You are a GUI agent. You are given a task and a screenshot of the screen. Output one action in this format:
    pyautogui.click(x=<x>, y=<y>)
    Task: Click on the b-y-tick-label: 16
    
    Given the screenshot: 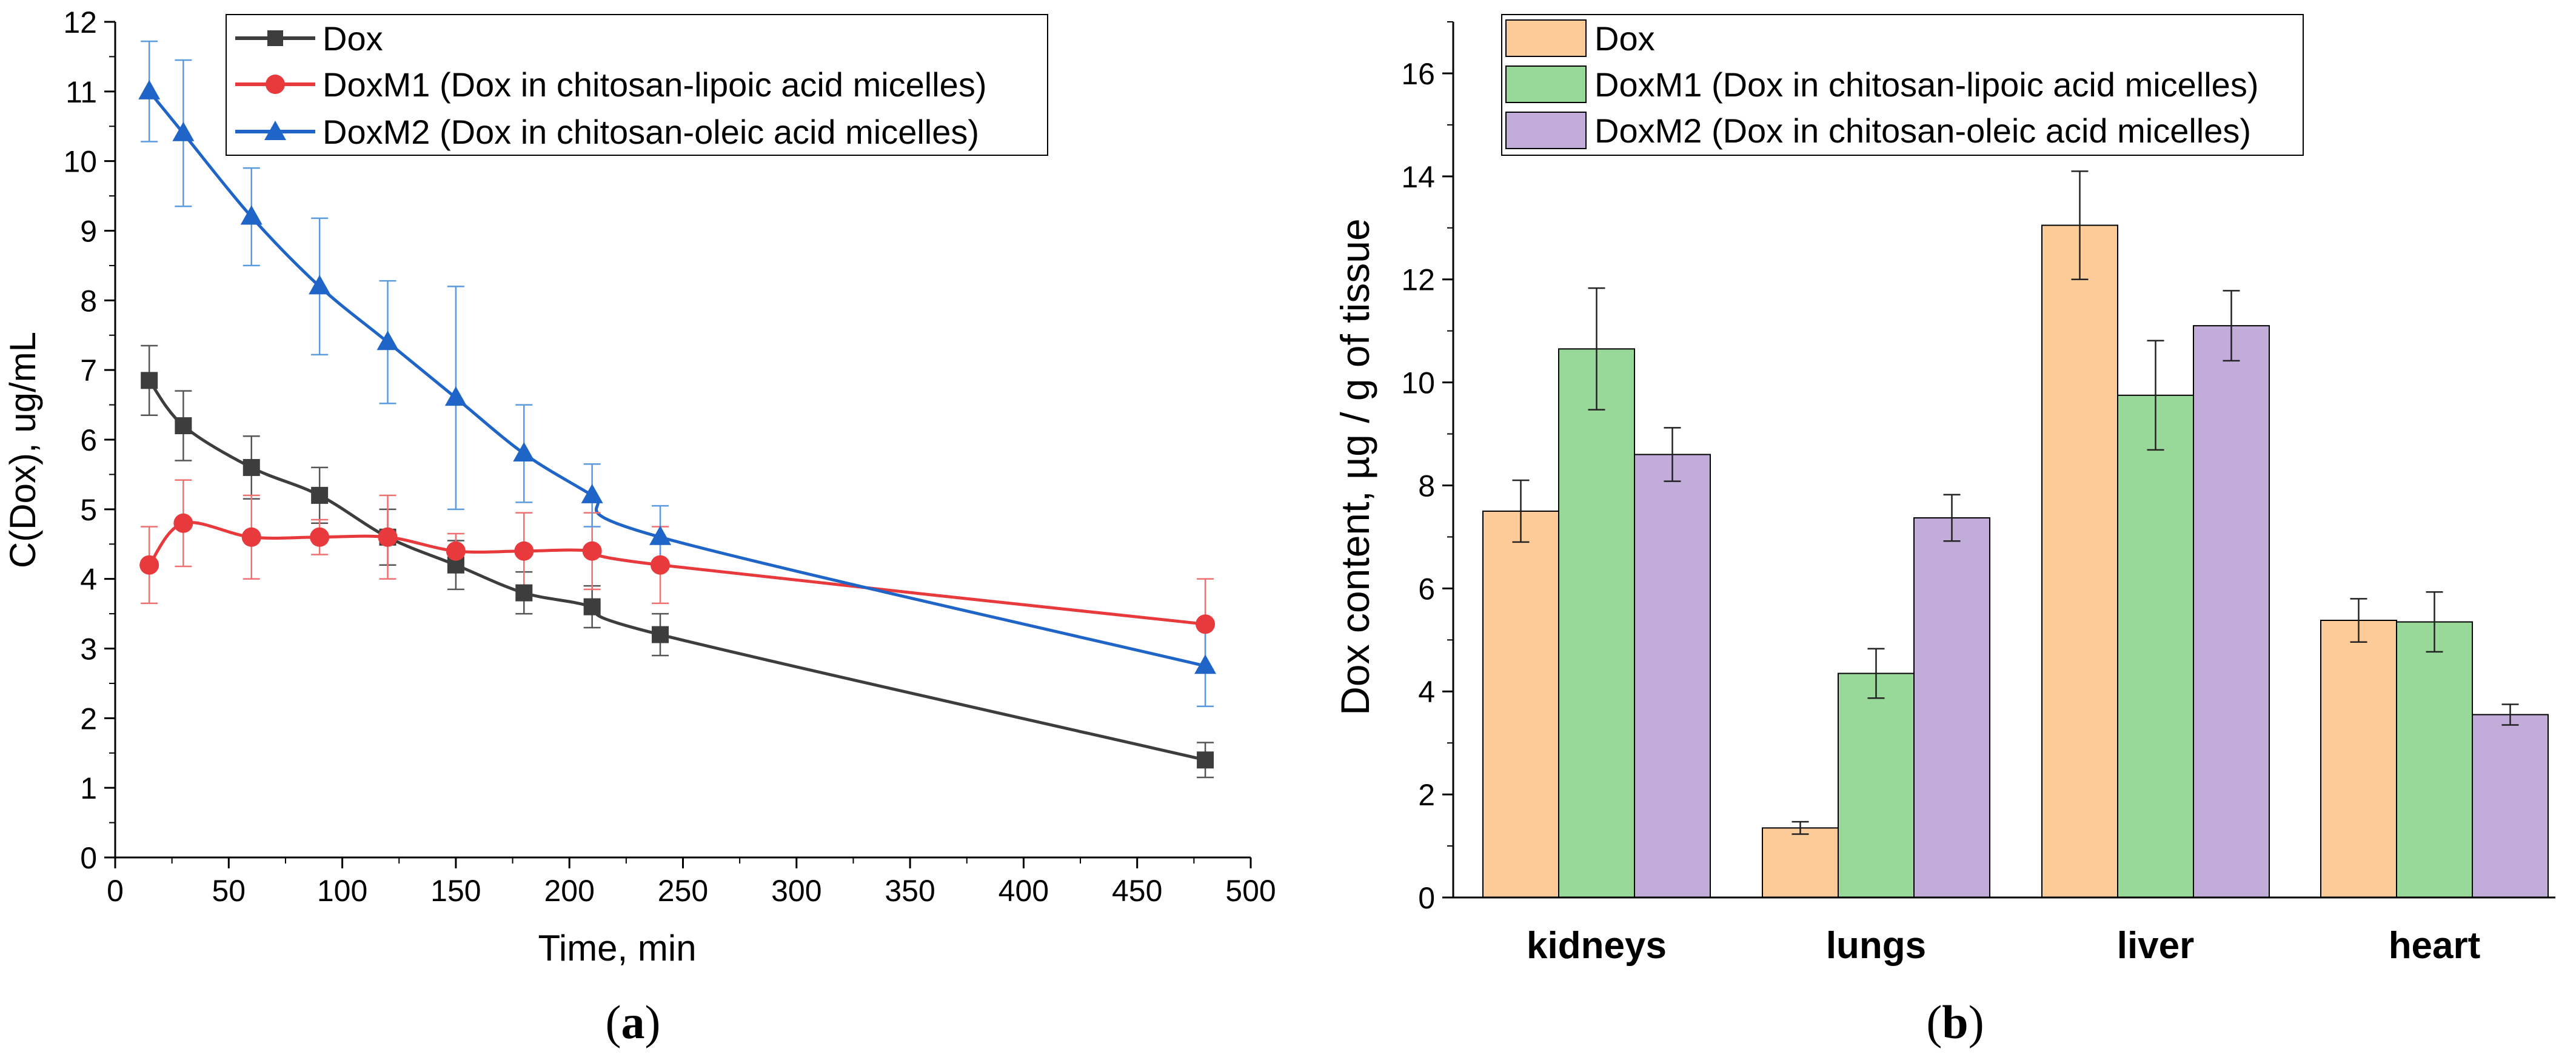 What is the action you would take?
    pyautogui.click(x=1418, y=74)
    